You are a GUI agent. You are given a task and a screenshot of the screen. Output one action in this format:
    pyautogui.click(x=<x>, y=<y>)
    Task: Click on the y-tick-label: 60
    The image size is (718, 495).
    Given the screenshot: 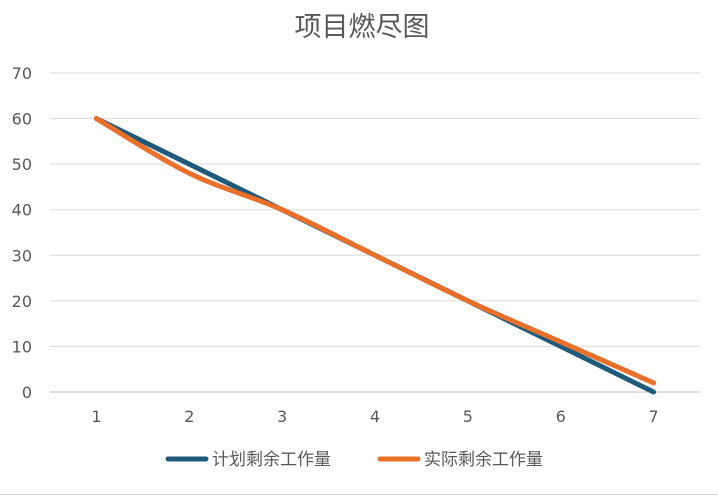 What is the action you would take?
    pyautogui.click(x=22, y=119)
    